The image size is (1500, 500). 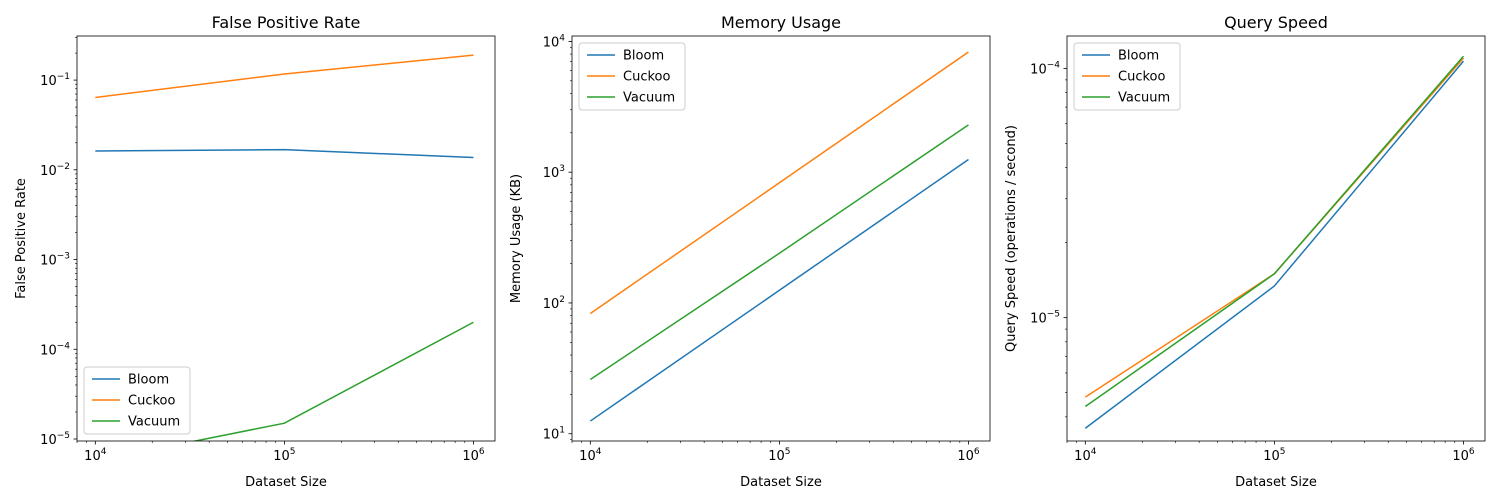 What do you see at coordinates (21, 238) in the screenshot?
I see `y-axis-label: False Positive Rate` at bounding box center [21, 238].